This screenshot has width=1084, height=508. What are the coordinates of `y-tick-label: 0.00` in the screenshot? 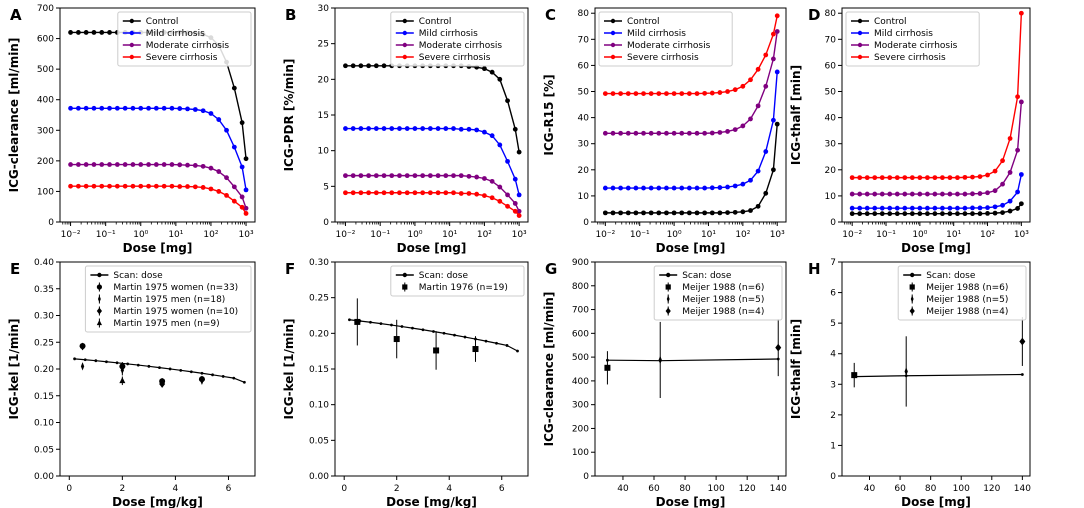 It's located at (319, 477).